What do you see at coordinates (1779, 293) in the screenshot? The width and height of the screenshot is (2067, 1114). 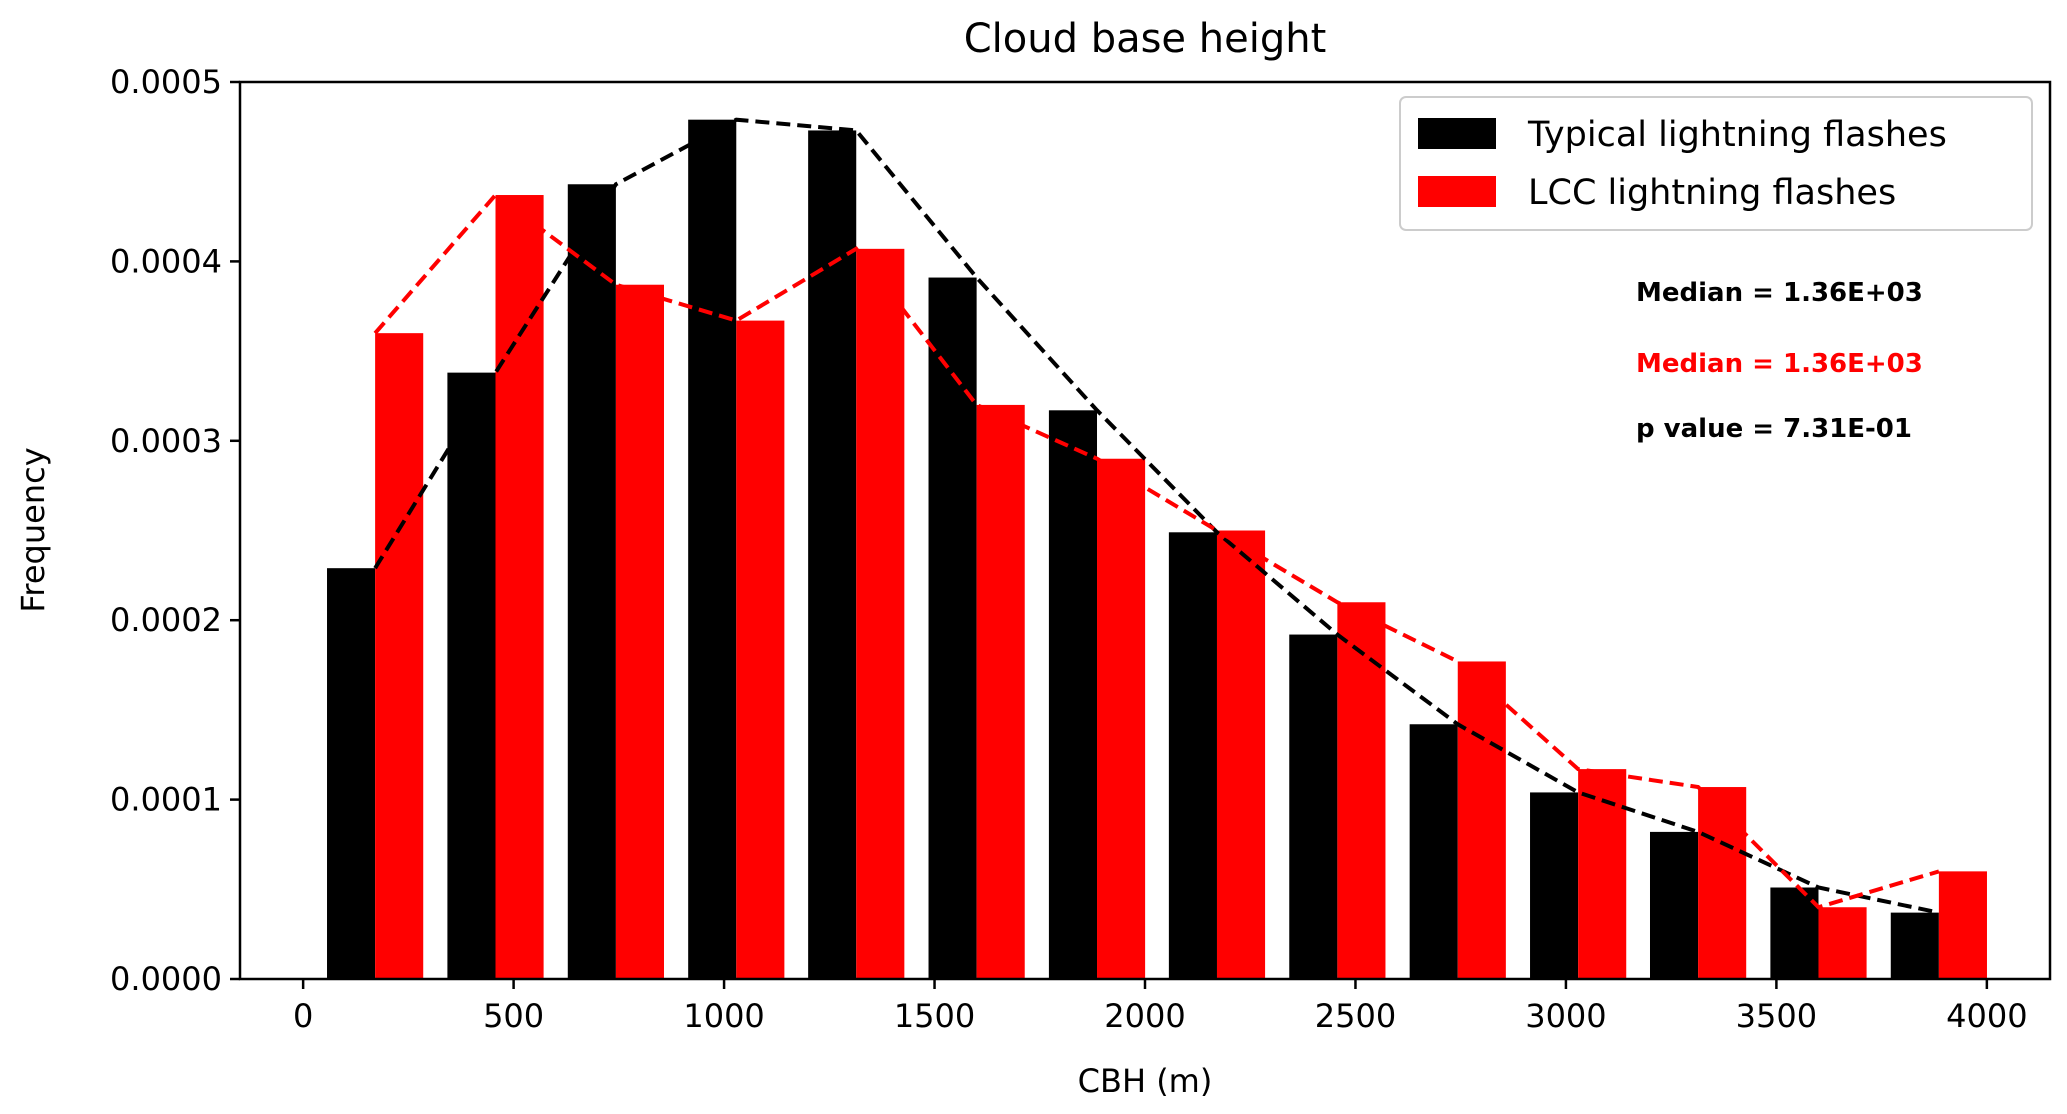 I see `typical-median-annotation: Median = 1.36E+03` at bounding box center [1779, 293].